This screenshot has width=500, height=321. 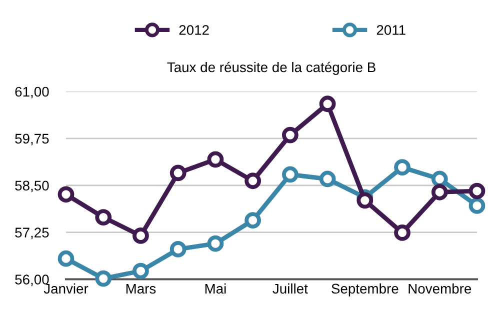 What do you see at coordinates (32, 186) in the screenshot?
I see `y-tick-label: 58,50` at bounding box center [32, 186].